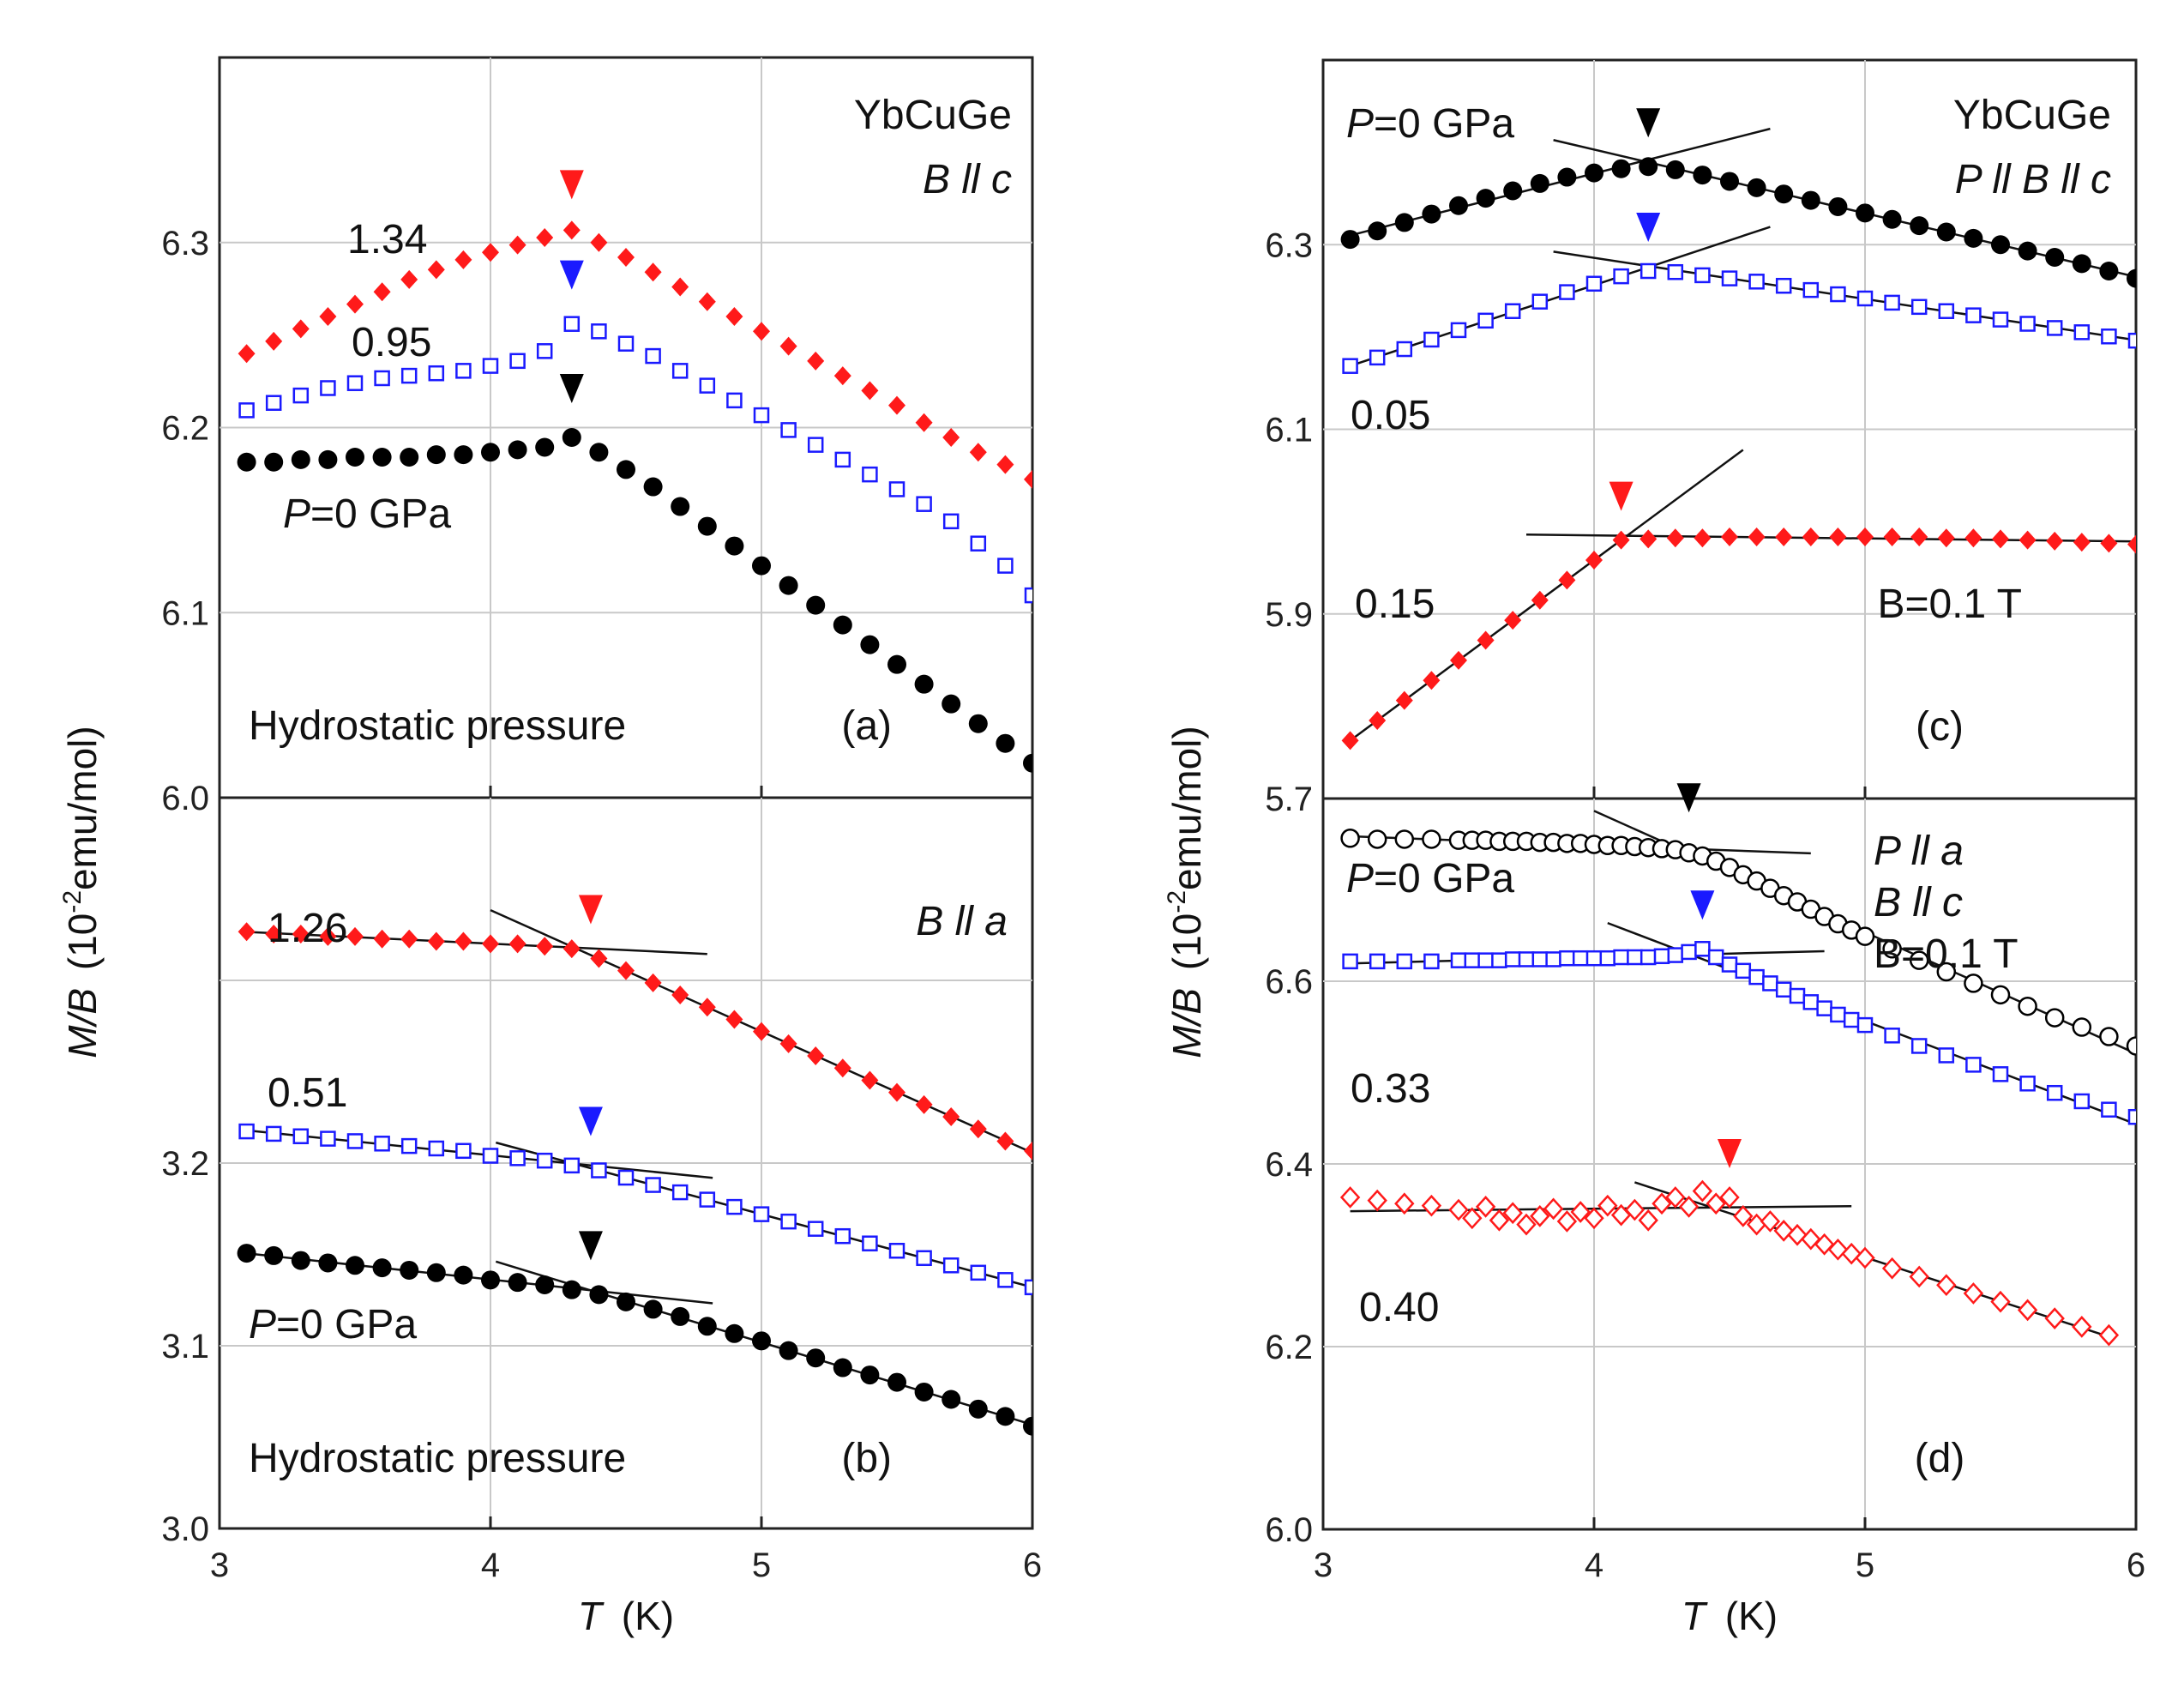  What do you see at coordinates (220, 1565) in the screenshot?
I see `x-tick-3: 3` at bounding box center [220, 1565].